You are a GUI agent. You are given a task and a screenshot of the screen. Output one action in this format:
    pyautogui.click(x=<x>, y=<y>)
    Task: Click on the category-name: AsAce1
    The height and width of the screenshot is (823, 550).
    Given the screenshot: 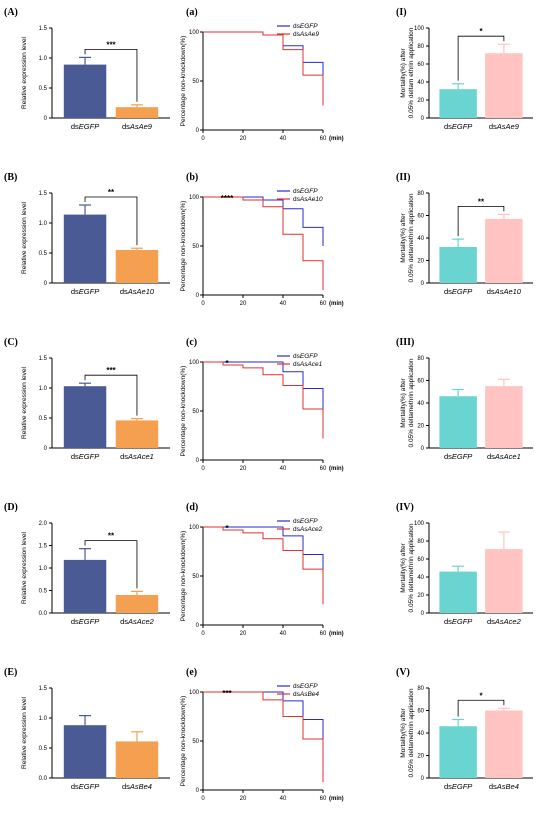 What is the action you would take?
    pyautogui.click(x=507, y=456)
    